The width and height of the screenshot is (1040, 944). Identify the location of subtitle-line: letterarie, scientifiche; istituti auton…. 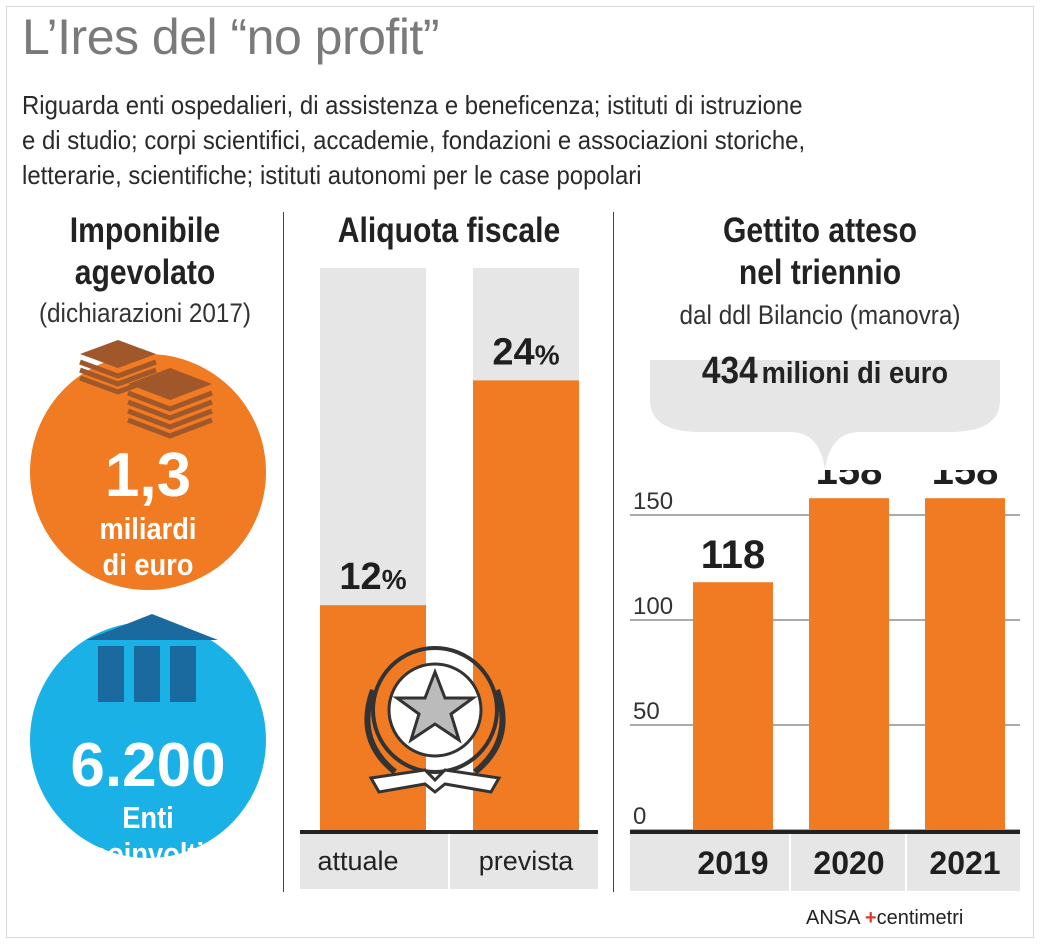
(332, 175).